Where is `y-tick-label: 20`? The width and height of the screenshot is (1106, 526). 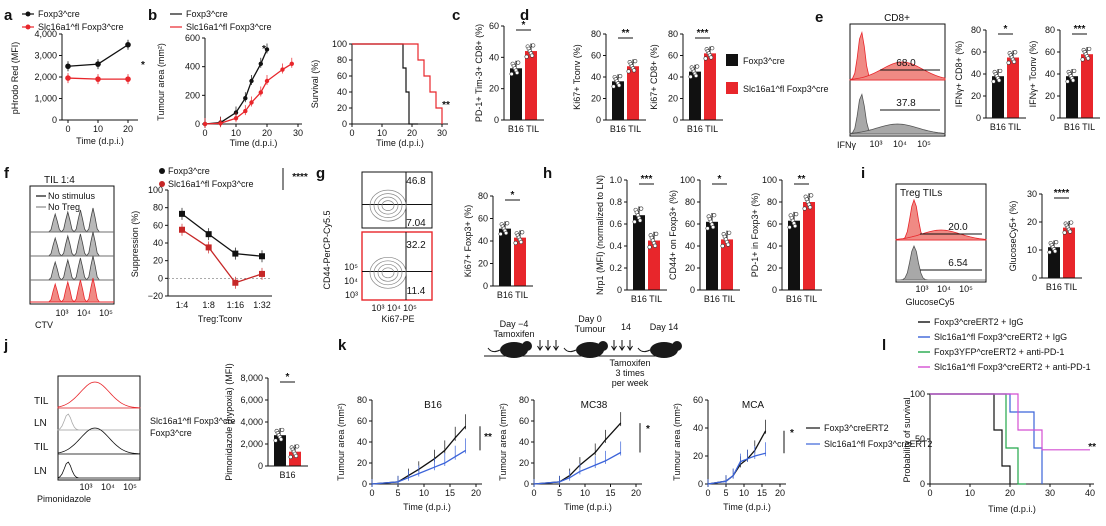 y-tick-label: 20 is located at coordinates (483, 264).